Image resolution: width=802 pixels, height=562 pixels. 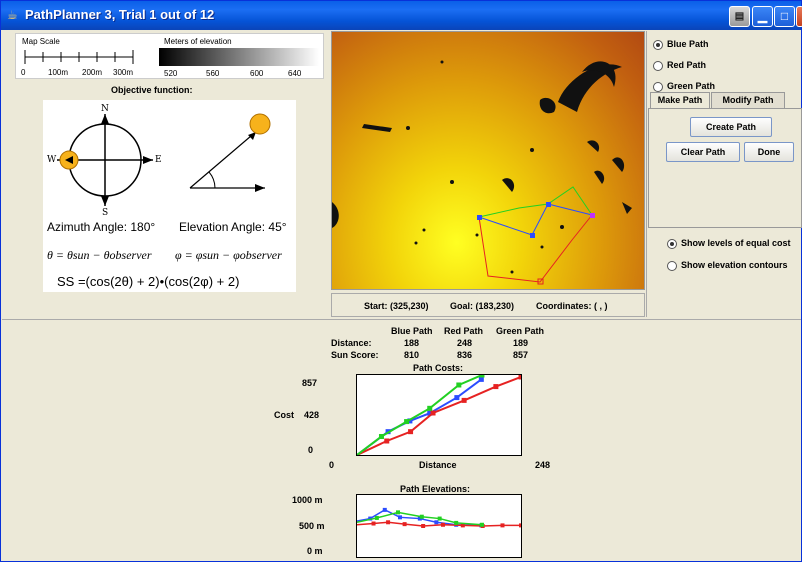 I want to click on minimize-icon: ▁, so click(x=762, y=16).